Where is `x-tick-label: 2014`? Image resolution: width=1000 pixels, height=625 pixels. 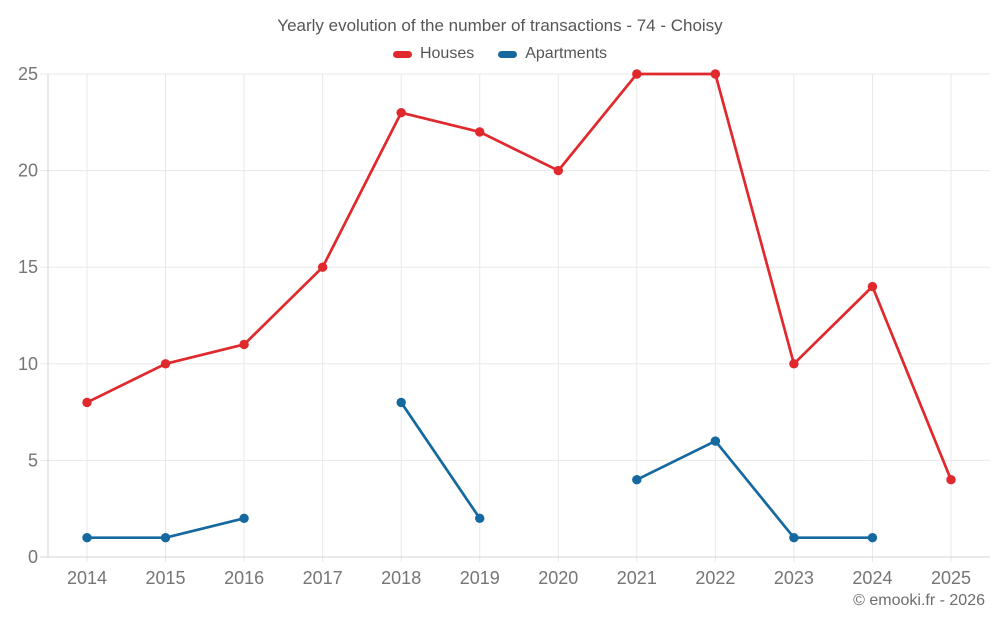
x-tick-label: 2014 is located at coordinates (87, 578).